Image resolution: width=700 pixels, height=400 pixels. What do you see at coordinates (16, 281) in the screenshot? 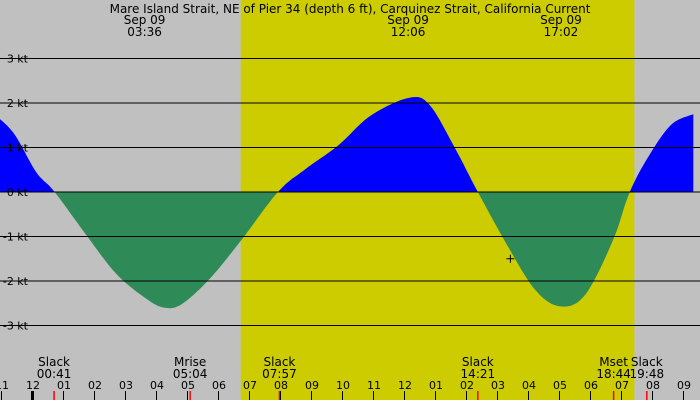
I see `y-tick-label: -2 kt` at bounding box center [16, 281].